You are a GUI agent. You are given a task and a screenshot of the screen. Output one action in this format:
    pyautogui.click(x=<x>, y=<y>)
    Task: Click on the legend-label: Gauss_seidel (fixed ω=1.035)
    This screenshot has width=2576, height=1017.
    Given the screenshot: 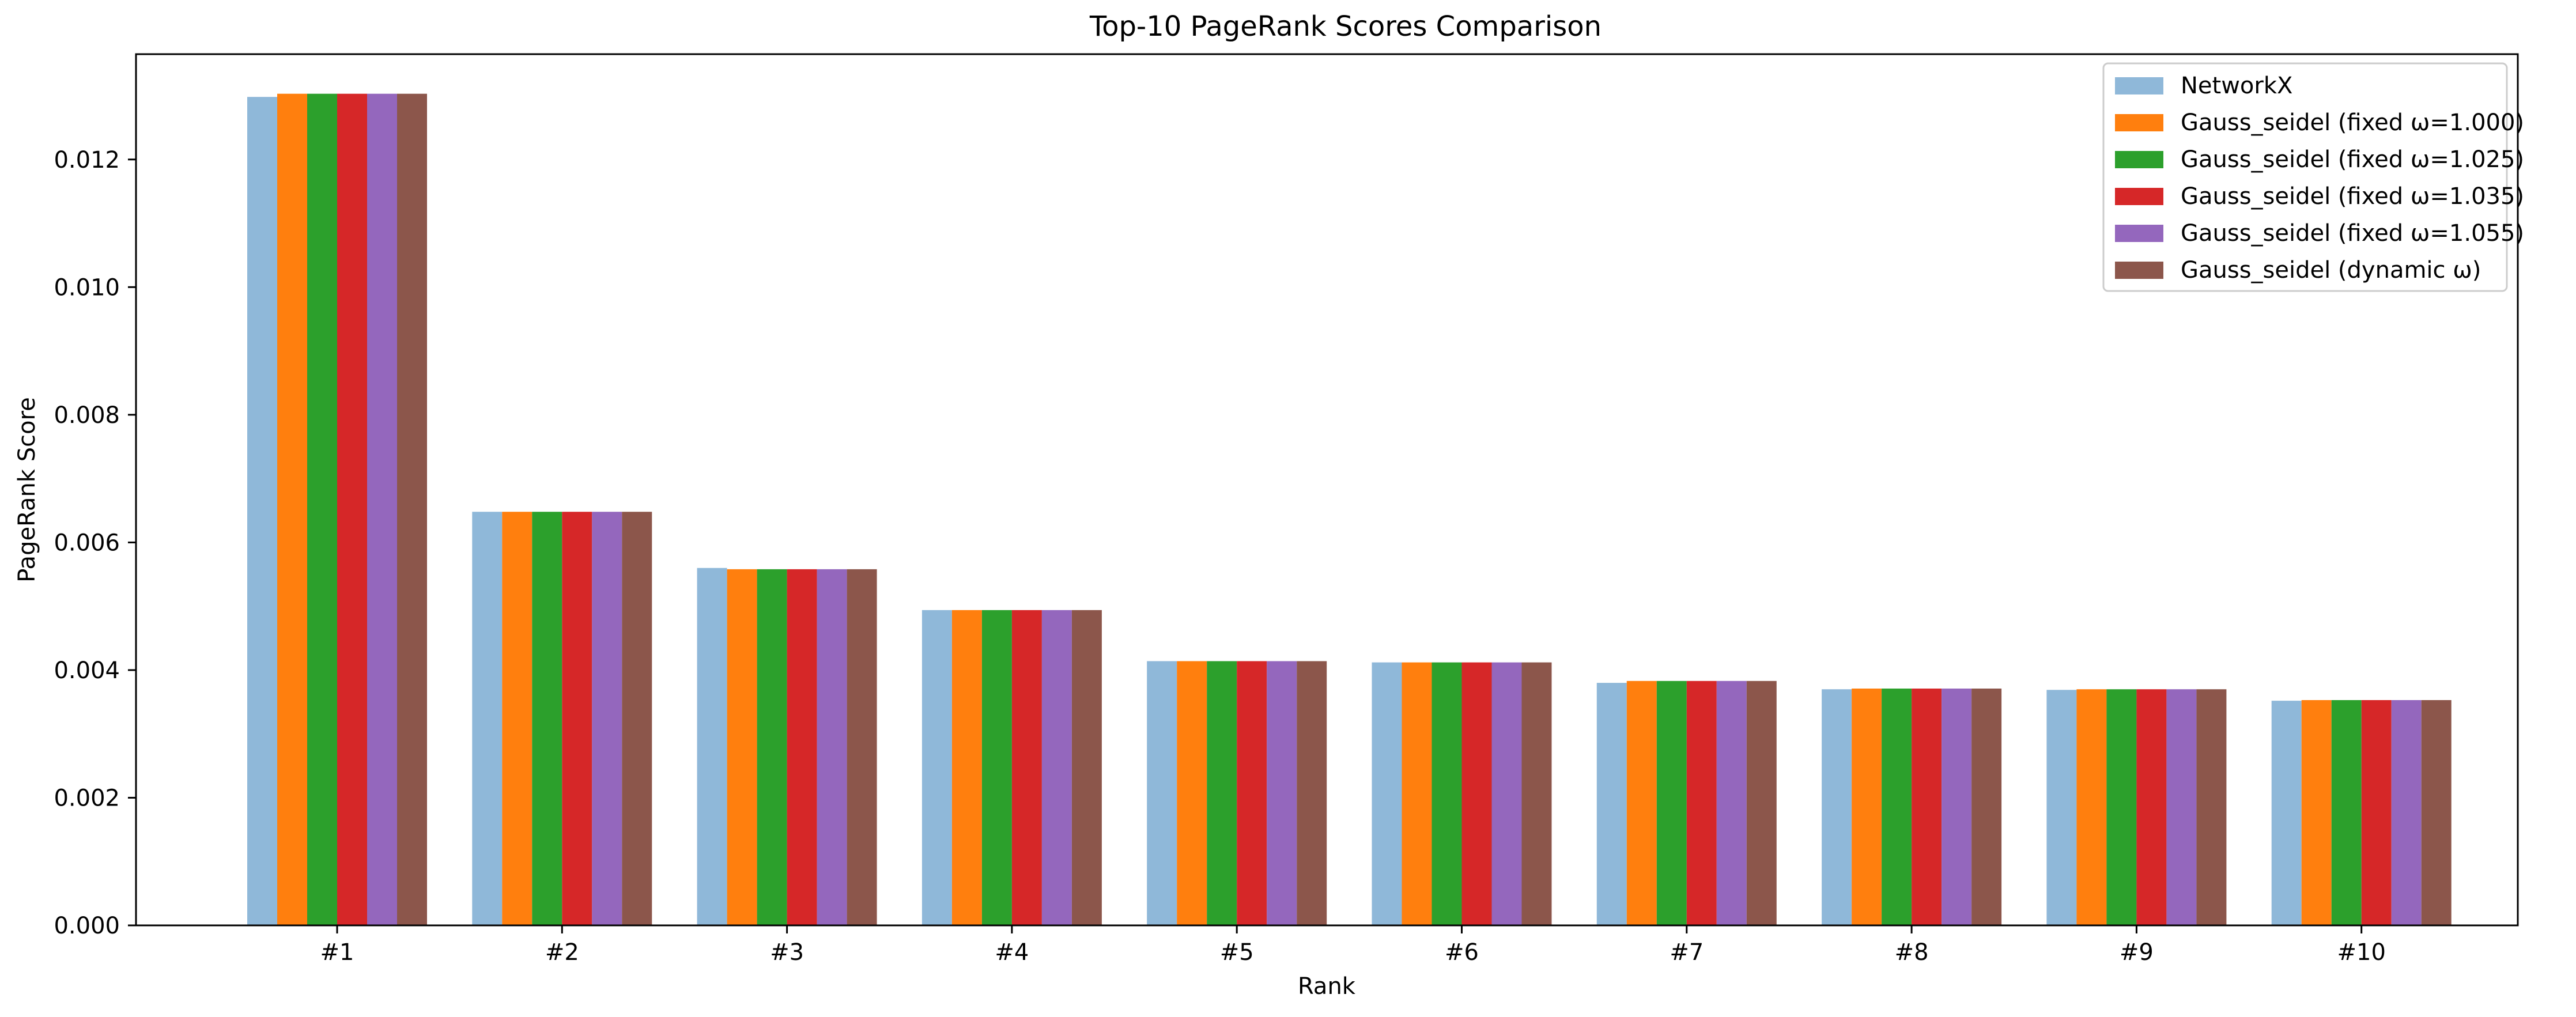 What is the action you would take?
    pyautogui.click(x=2352, y=196)
    